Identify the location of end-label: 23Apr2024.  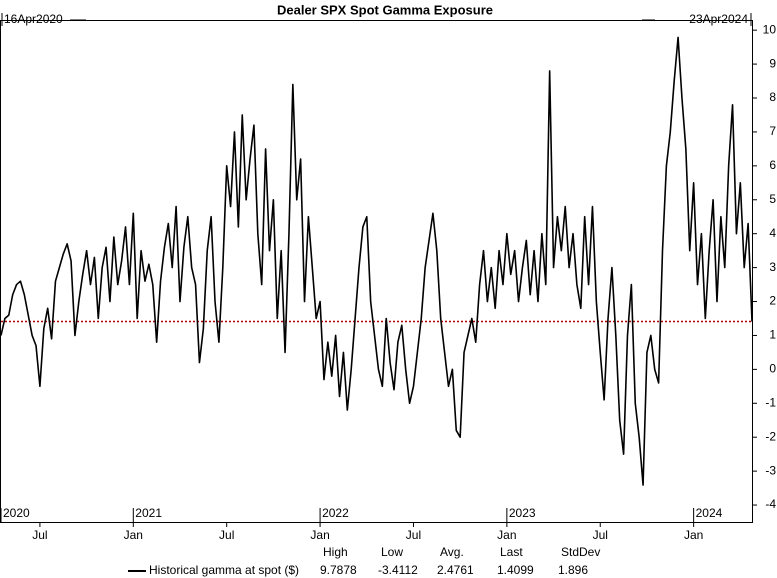
(718, 19).